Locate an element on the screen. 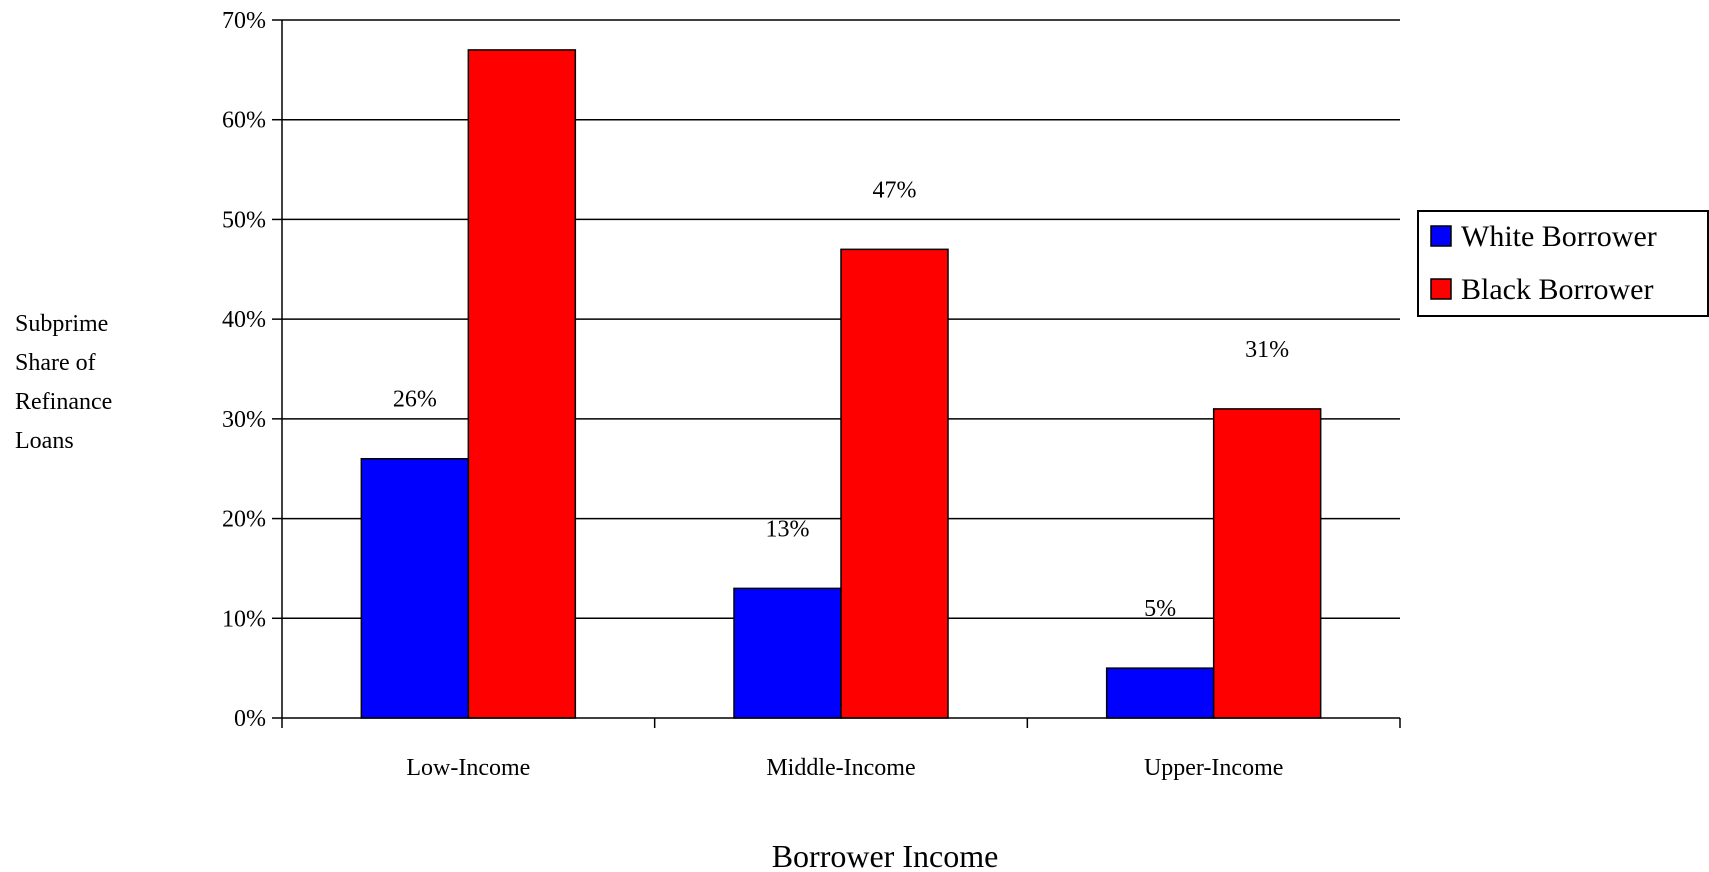  data-label: 67% is located at coordinates (522, 2).